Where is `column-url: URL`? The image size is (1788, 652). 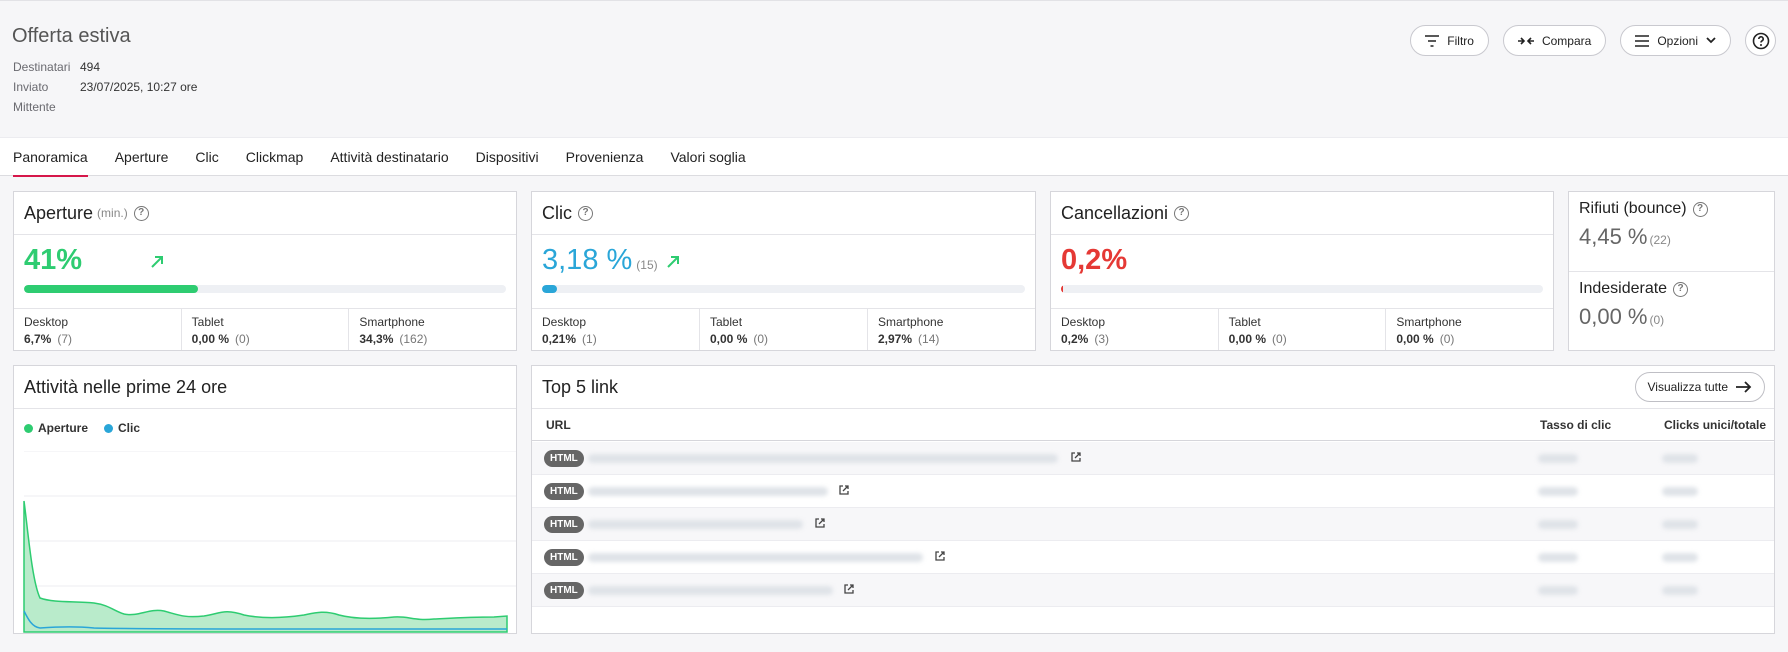
column-url: URL is located at coordinates (558, 425).